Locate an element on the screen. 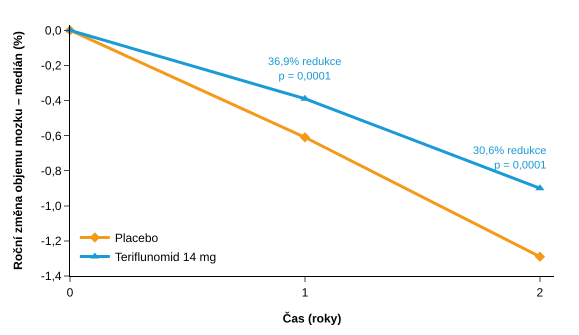 The height and width of the screenshot is (335, 579). y-tick-label: -1,4 is located at coordinates (51, 276).